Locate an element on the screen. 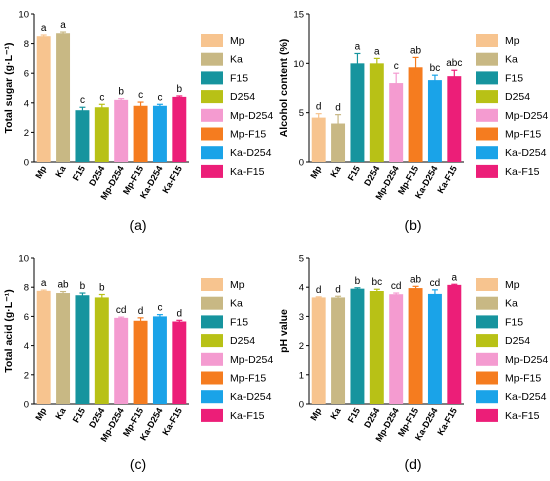 Image resolution: width=550 pixels, height=481 pixels. significance-letter: ab is located at coordinates (416, 50).